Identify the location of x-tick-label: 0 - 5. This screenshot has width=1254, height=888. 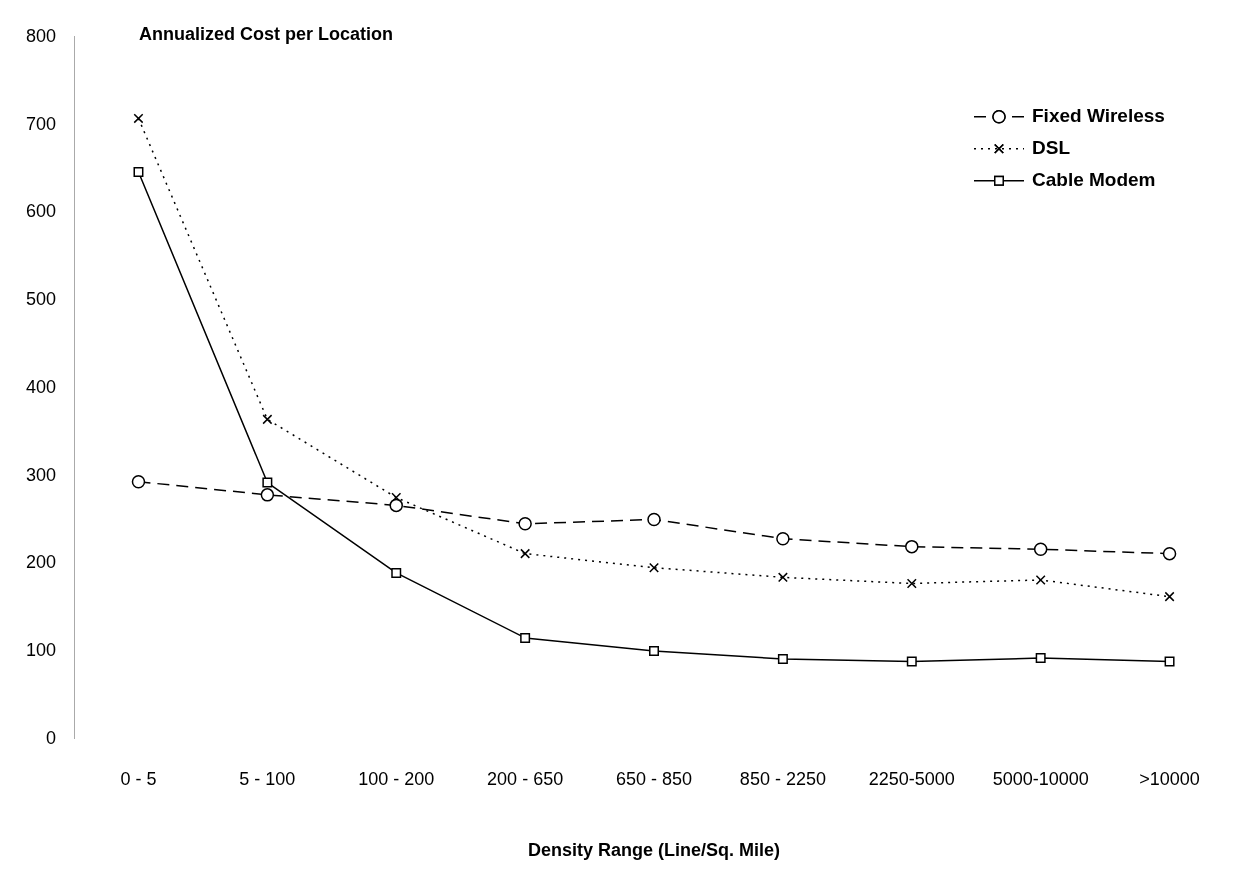
(138, 778).